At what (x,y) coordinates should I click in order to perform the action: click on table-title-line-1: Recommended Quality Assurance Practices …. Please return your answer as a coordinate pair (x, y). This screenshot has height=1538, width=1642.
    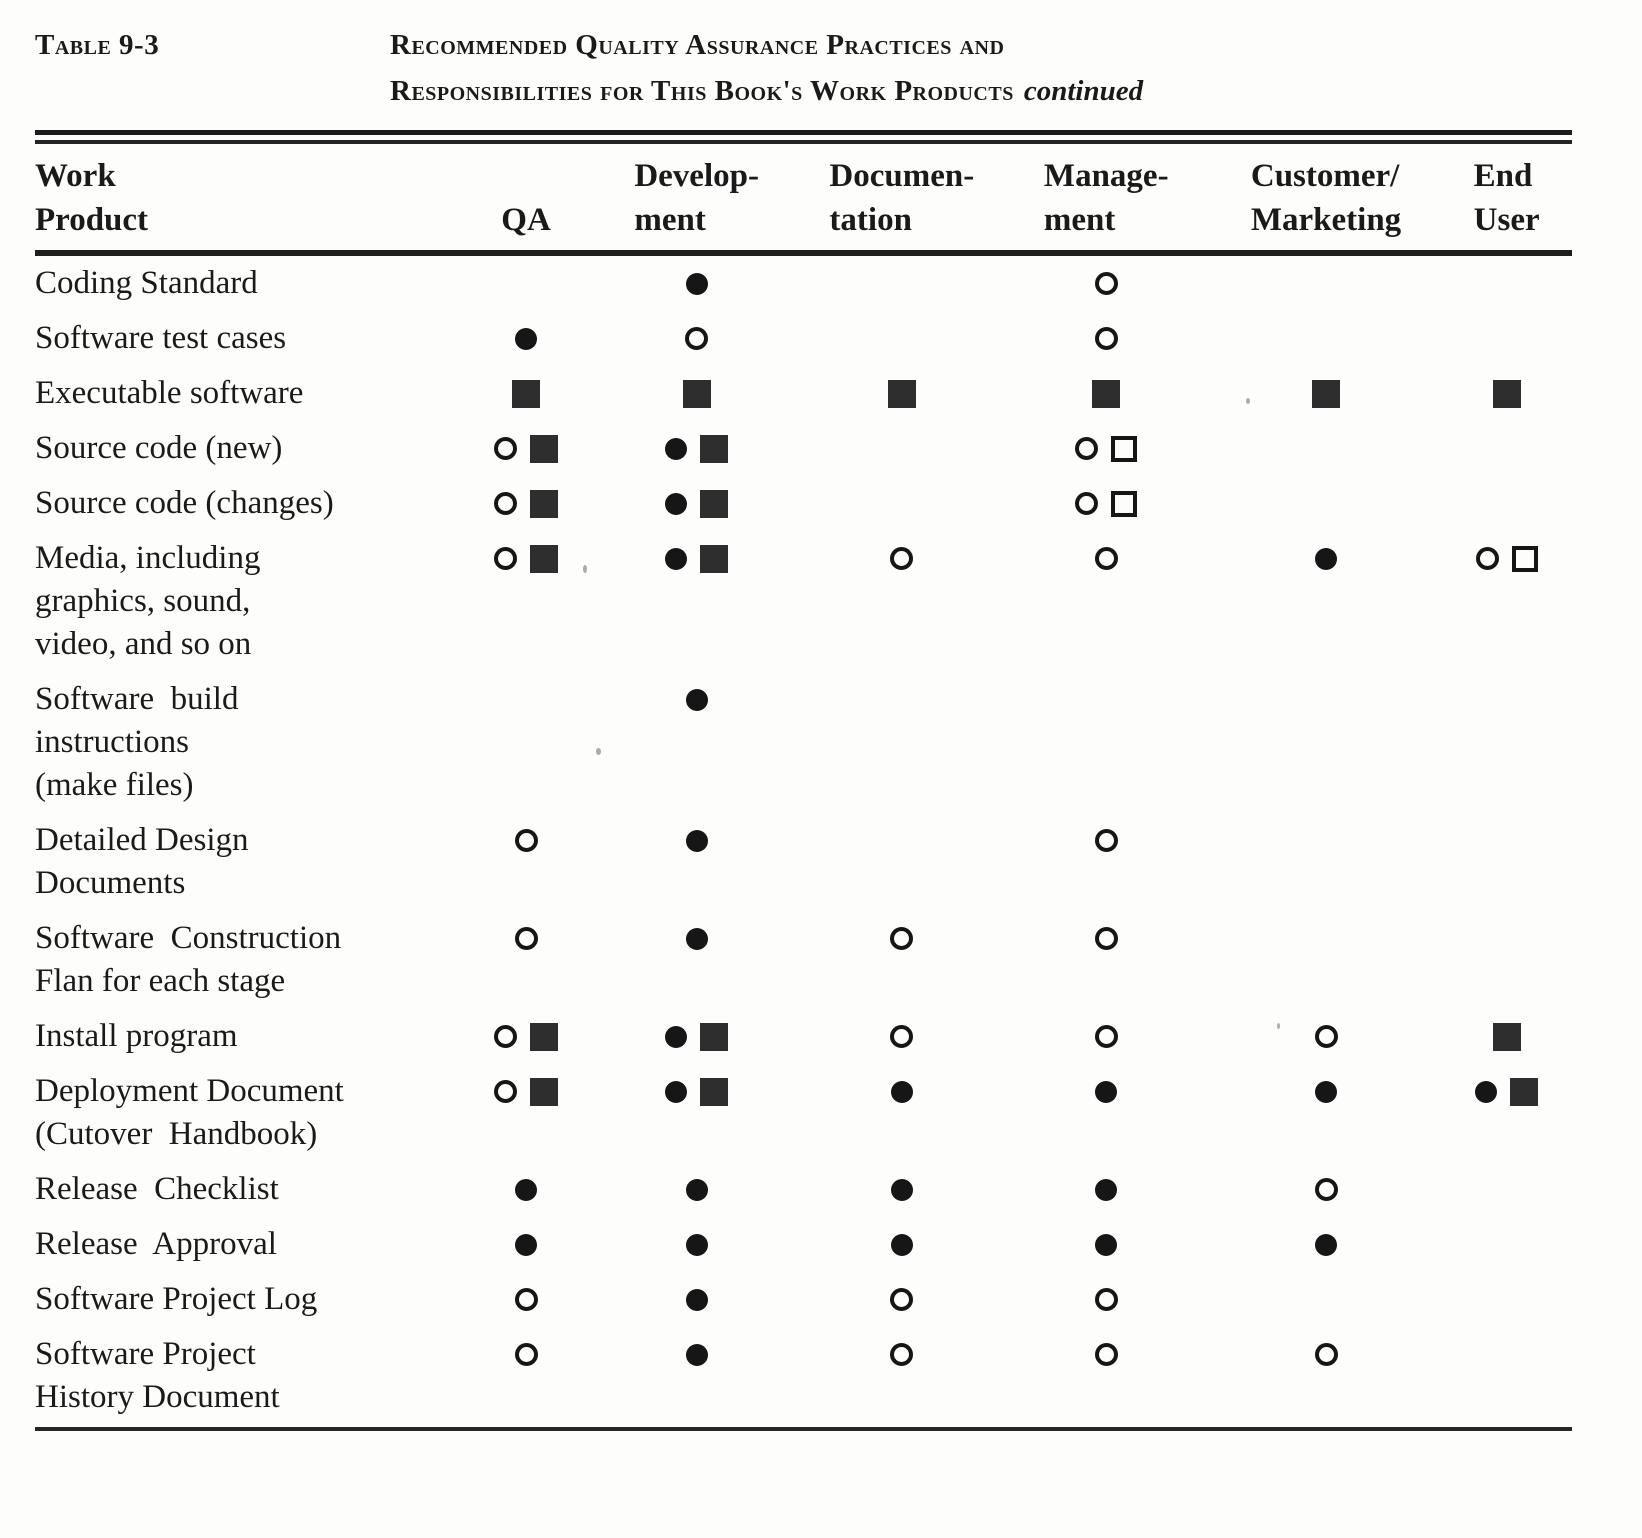
    Looking at the image, I should click on (697, 45).